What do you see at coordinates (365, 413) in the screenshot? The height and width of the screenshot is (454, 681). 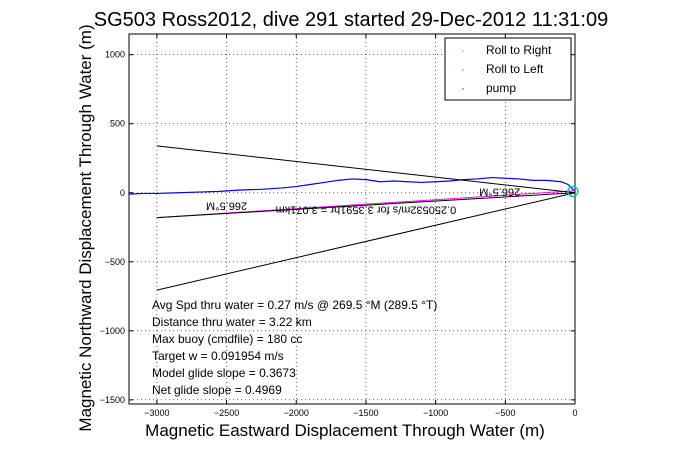 I see `x-tick-label: −1500` at bounding box center [365, 413].